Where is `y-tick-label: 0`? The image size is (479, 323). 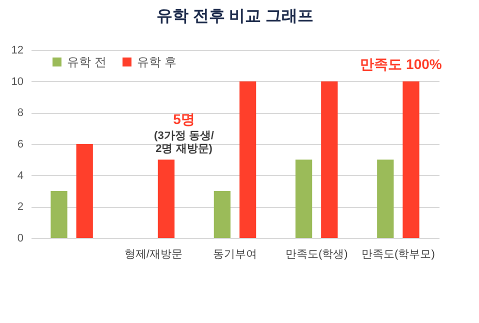
y-tick-label: 0 is located at coordinates (20, 238).